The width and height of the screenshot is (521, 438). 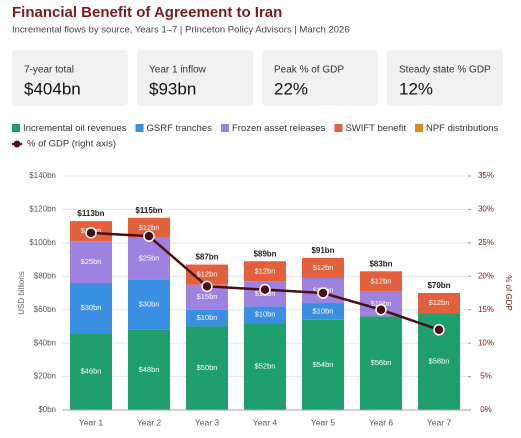 I want to click on x-tick-label: Year 6, so click(x=381, y=422).